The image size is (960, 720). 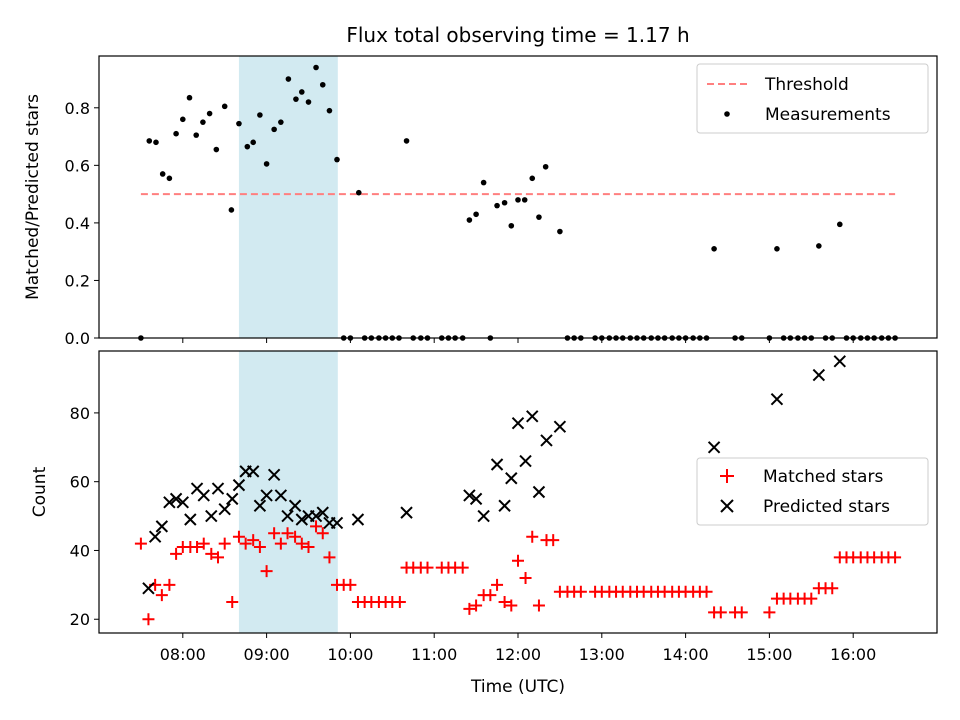 What do you see at coordinates (77, 338) in the screenshot?
I see `top-y-tick-label: 0.0` at bounding box center [77, 338].